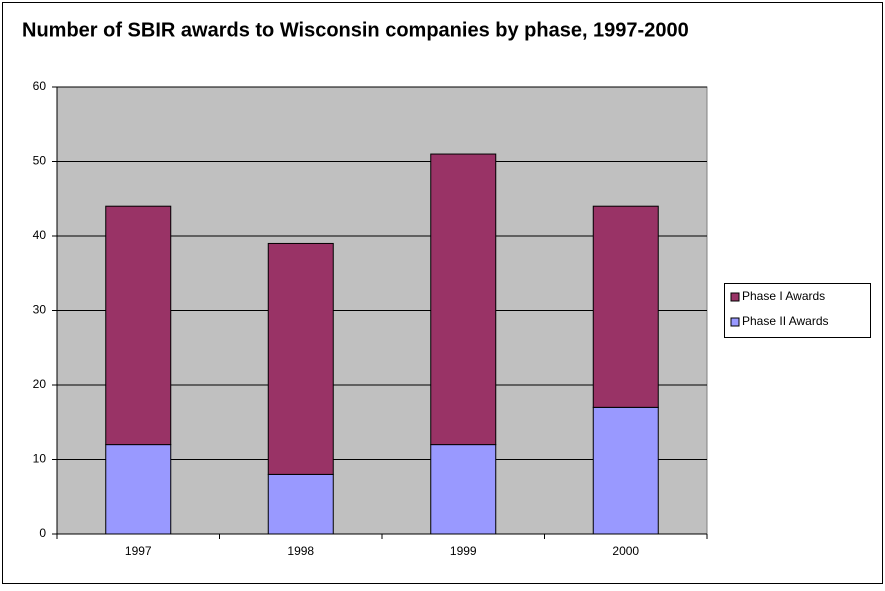  Describe the element at coordinates (40, 384) in the screenshot. I see `y-tick-label: 20` at that location.